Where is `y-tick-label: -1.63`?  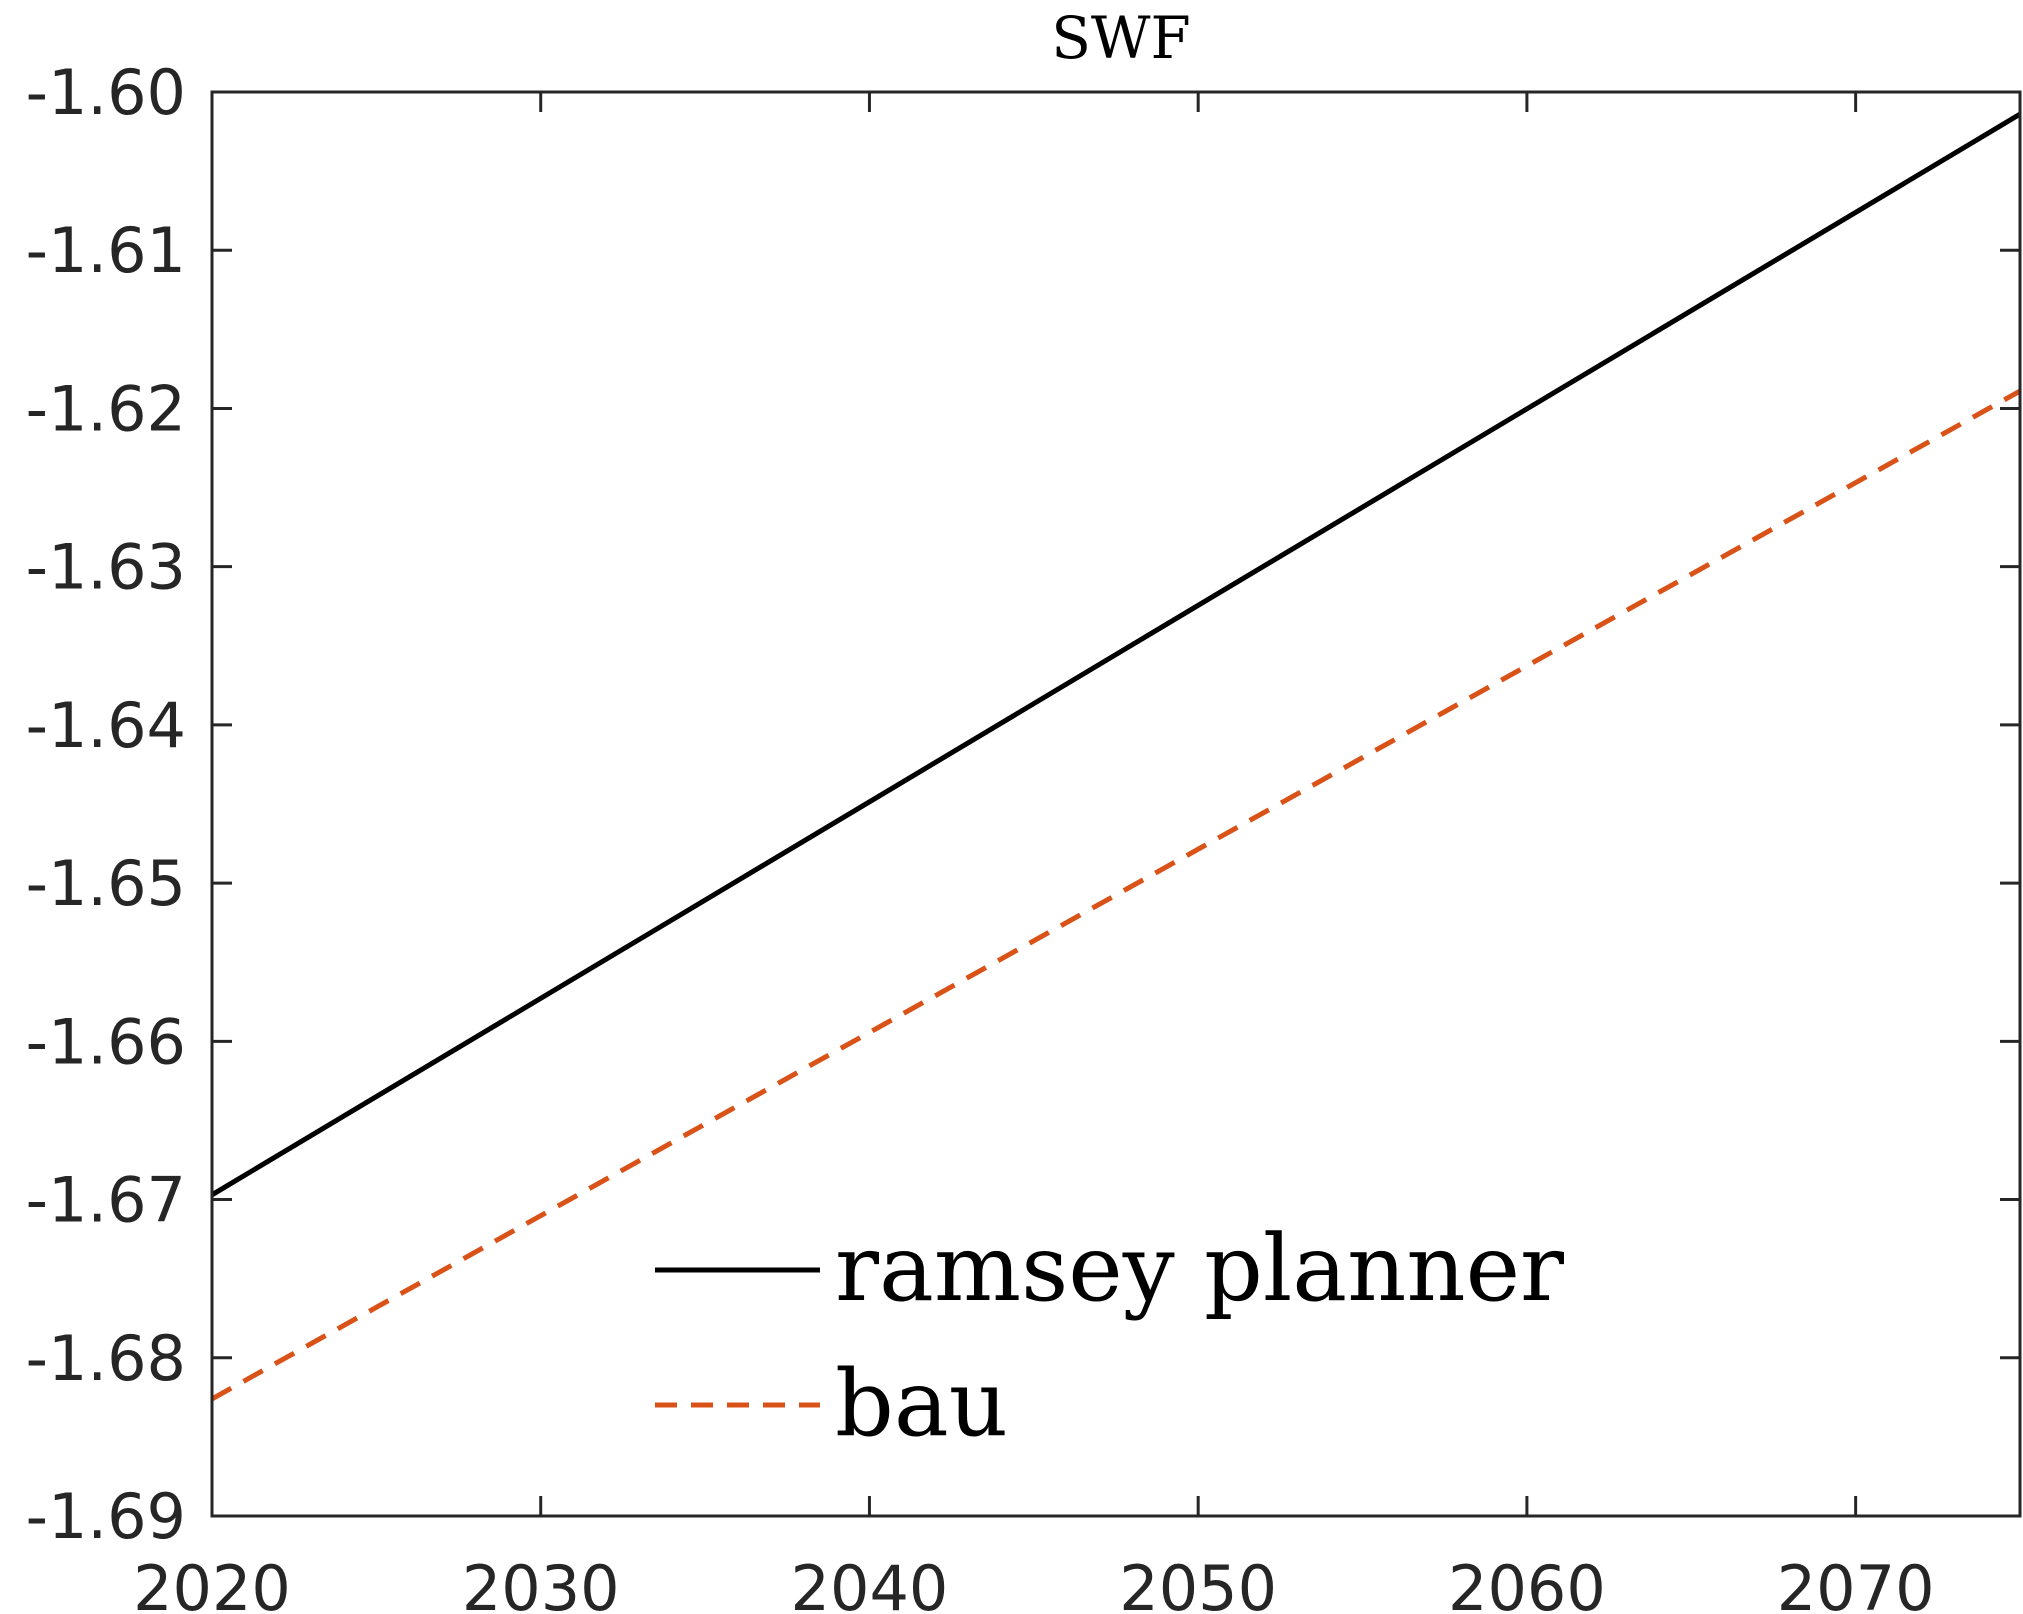 y-tick-label: -1.63 is located at coordinates (106, 567).